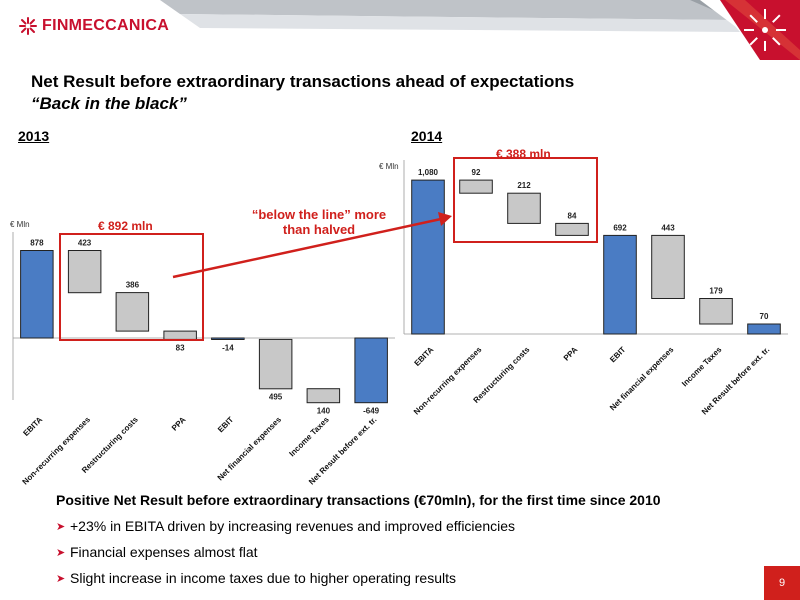 The width and height of the screenshot is (800, 600). What do you see at coordinates (764, 316) in the screenshot?
I see `data-label: 70` at bounding box center [764, 316].